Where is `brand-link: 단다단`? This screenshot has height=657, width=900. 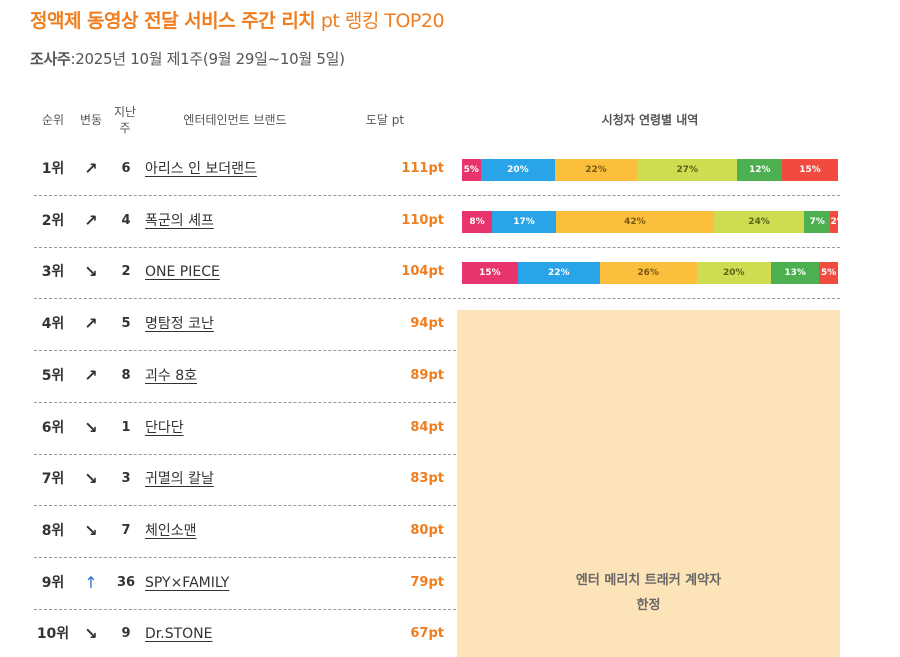 brand-link: 단다단 is located at coordinates (164, 428).